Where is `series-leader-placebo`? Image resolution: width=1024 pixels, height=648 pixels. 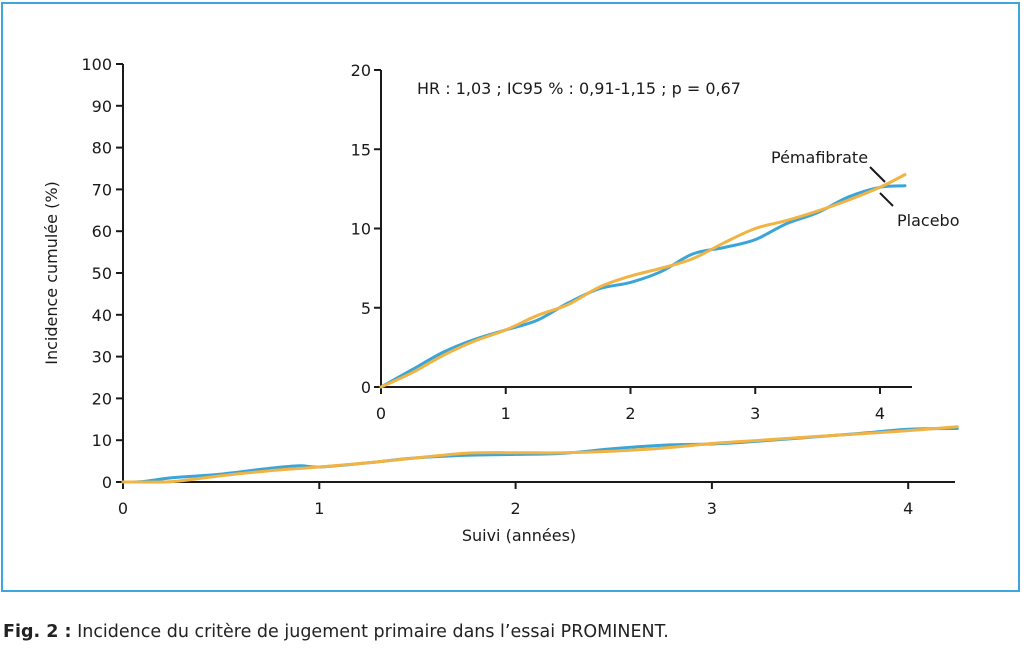 series-leader-placebo is located at coordinates (886, 199).